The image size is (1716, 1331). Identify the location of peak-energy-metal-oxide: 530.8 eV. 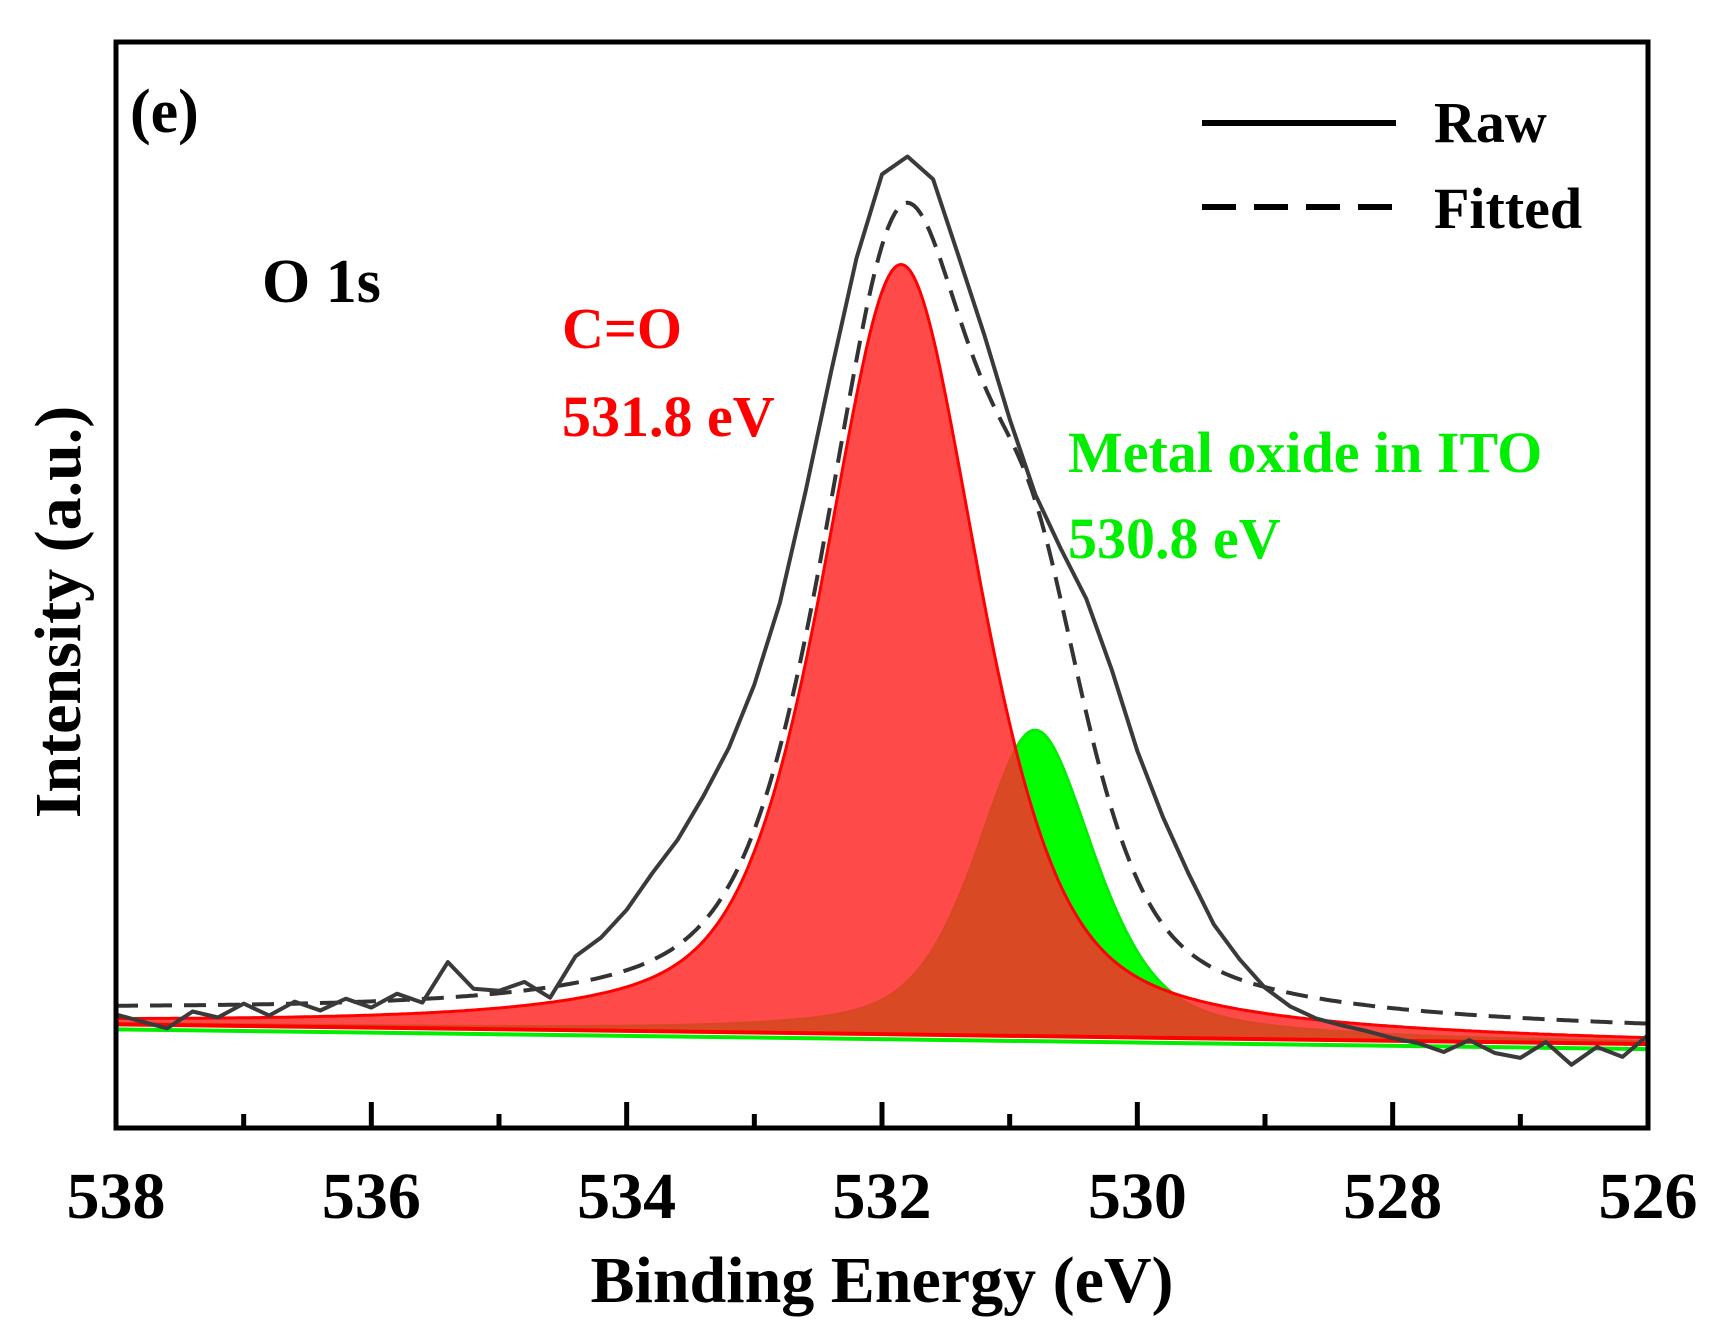
(1174, 538).